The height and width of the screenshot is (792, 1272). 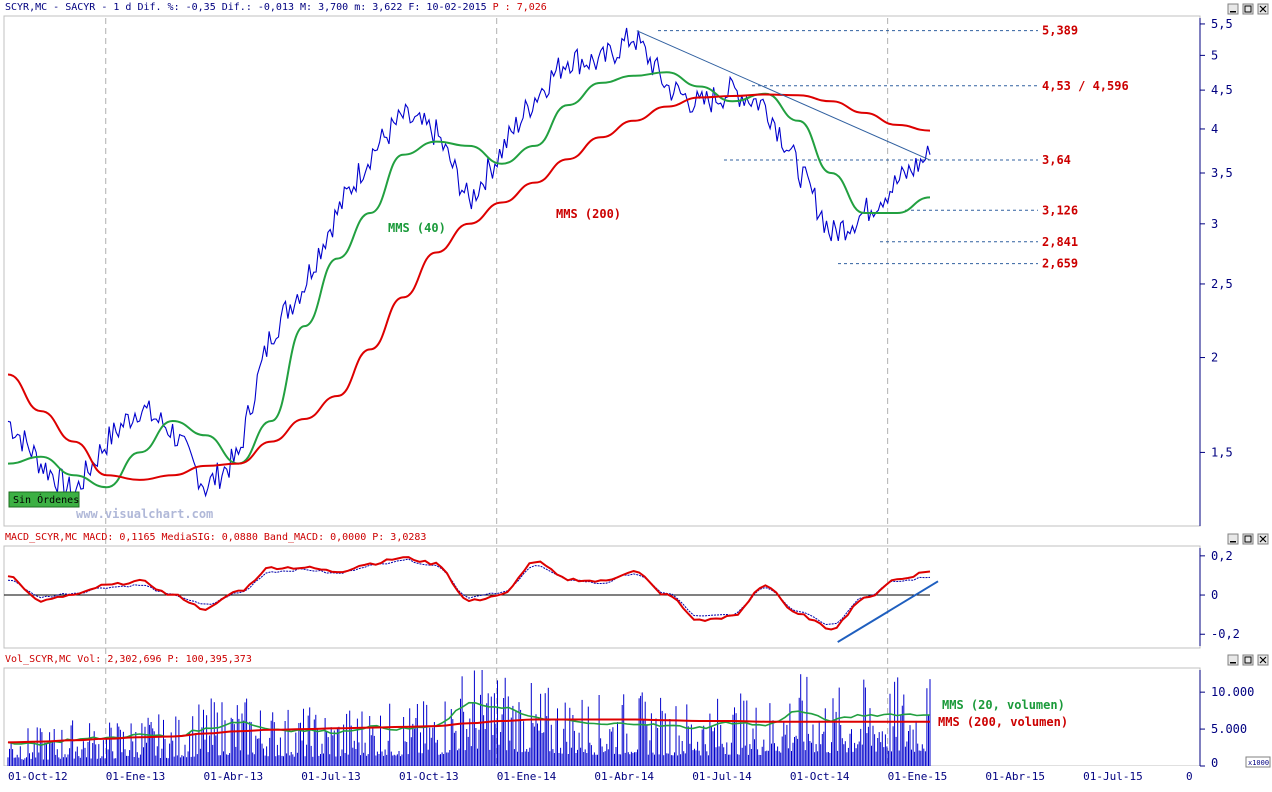 What do you see at coordinates (1060, 31) in the screenshot?
I see `level-label: 5,389` at bounding box center [1060, 31].